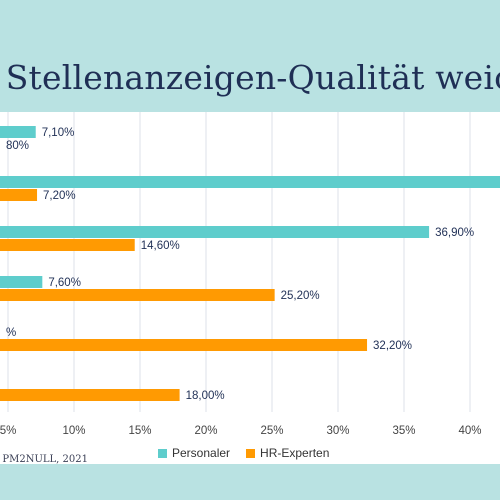 Image resolution: width=500 pixels, height=500 pixels. Describe the element at coordinates (250, 77) in the screenshot. I see `chart-title: der Stellenanzeigen-Qualität weich` at that location.